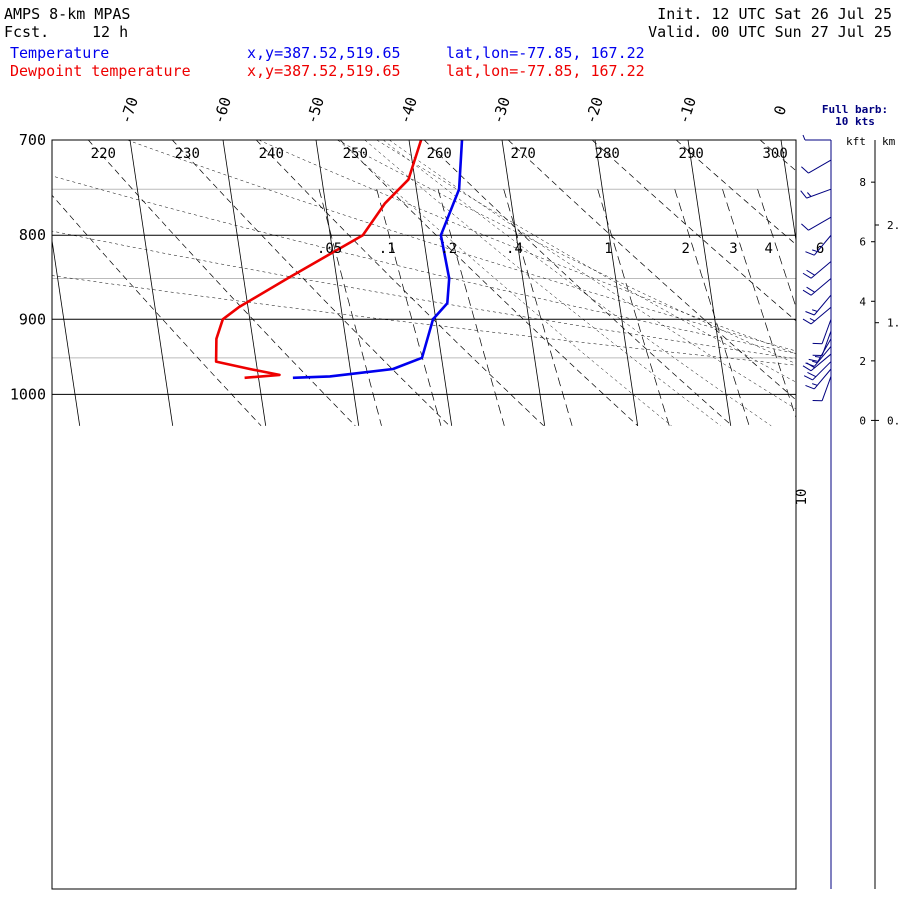 The image size is (900, 900). Describe the element at coordinates (324, 53) in the screenshot. I see `legend-temperature-xy: x,y=387.52,519.65` at that location.